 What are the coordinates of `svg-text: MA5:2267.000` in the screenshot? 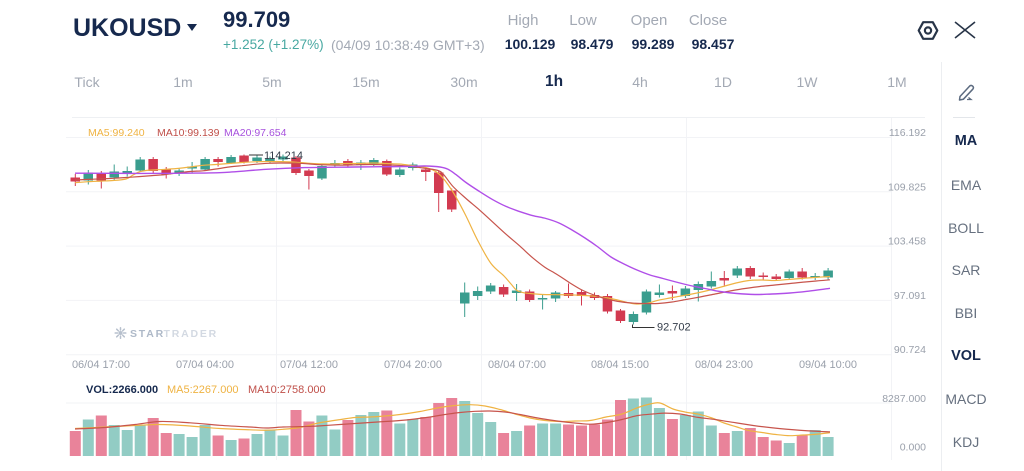 It's located at (203, 390).